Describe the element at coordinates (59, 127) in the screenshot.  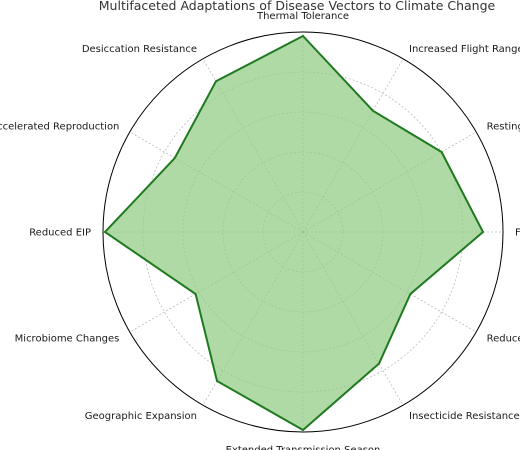
I see `axis-label-11: Accelerated Reproduction` at that location.